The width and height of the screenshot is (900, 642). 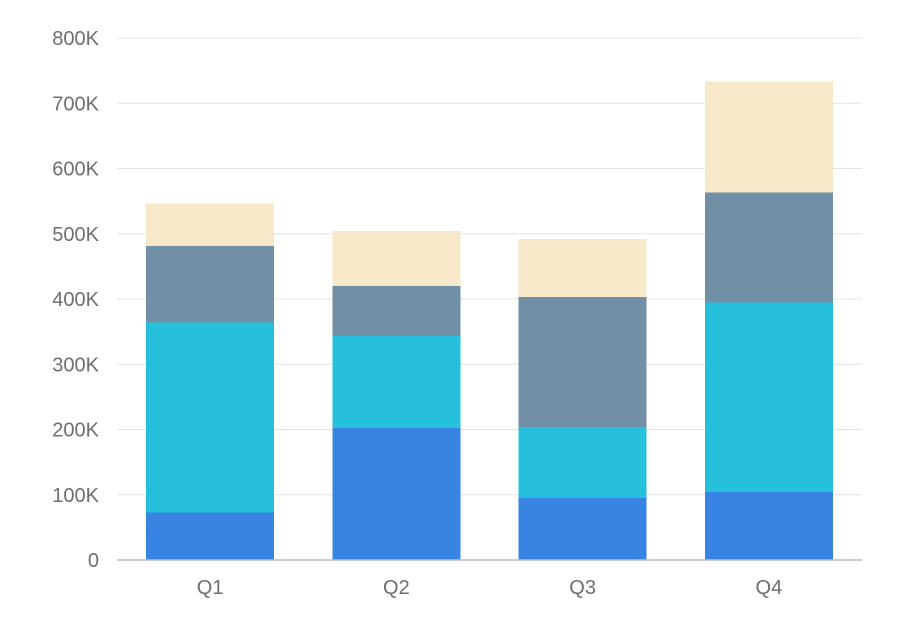 What do you see at coordinates (582, 588) in the screenshot?
I see `x-tick-label: Q3` at bounding box center [582, 588].